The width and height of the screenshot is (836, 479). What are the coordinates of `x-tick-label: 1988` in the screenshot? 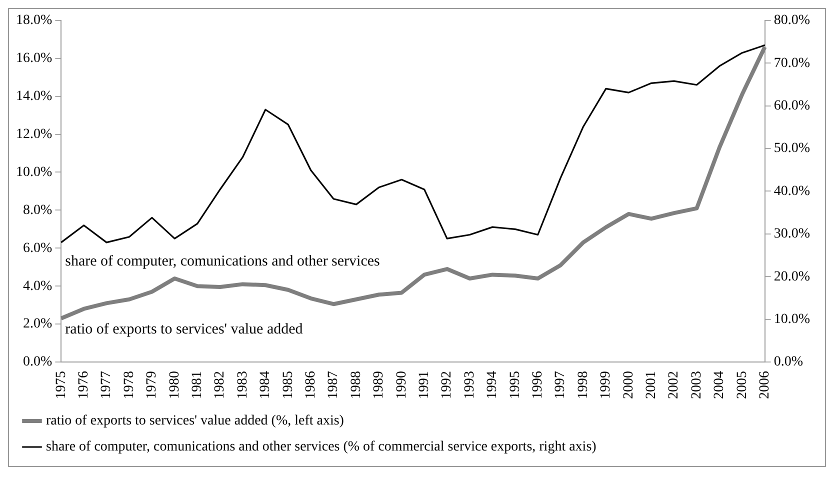 It's located at (356, 385).